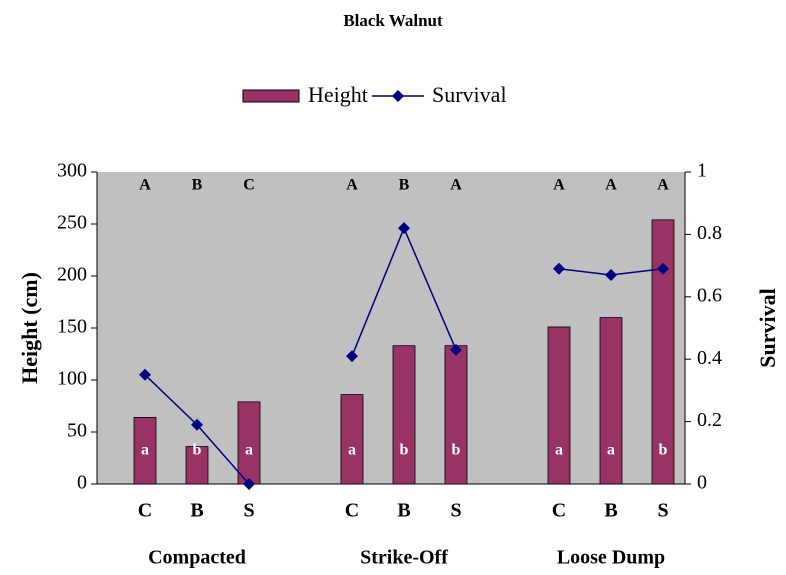  Describe the element at coordinates (271, 96) in the screenshot. I see `legend-swatch` at that location.